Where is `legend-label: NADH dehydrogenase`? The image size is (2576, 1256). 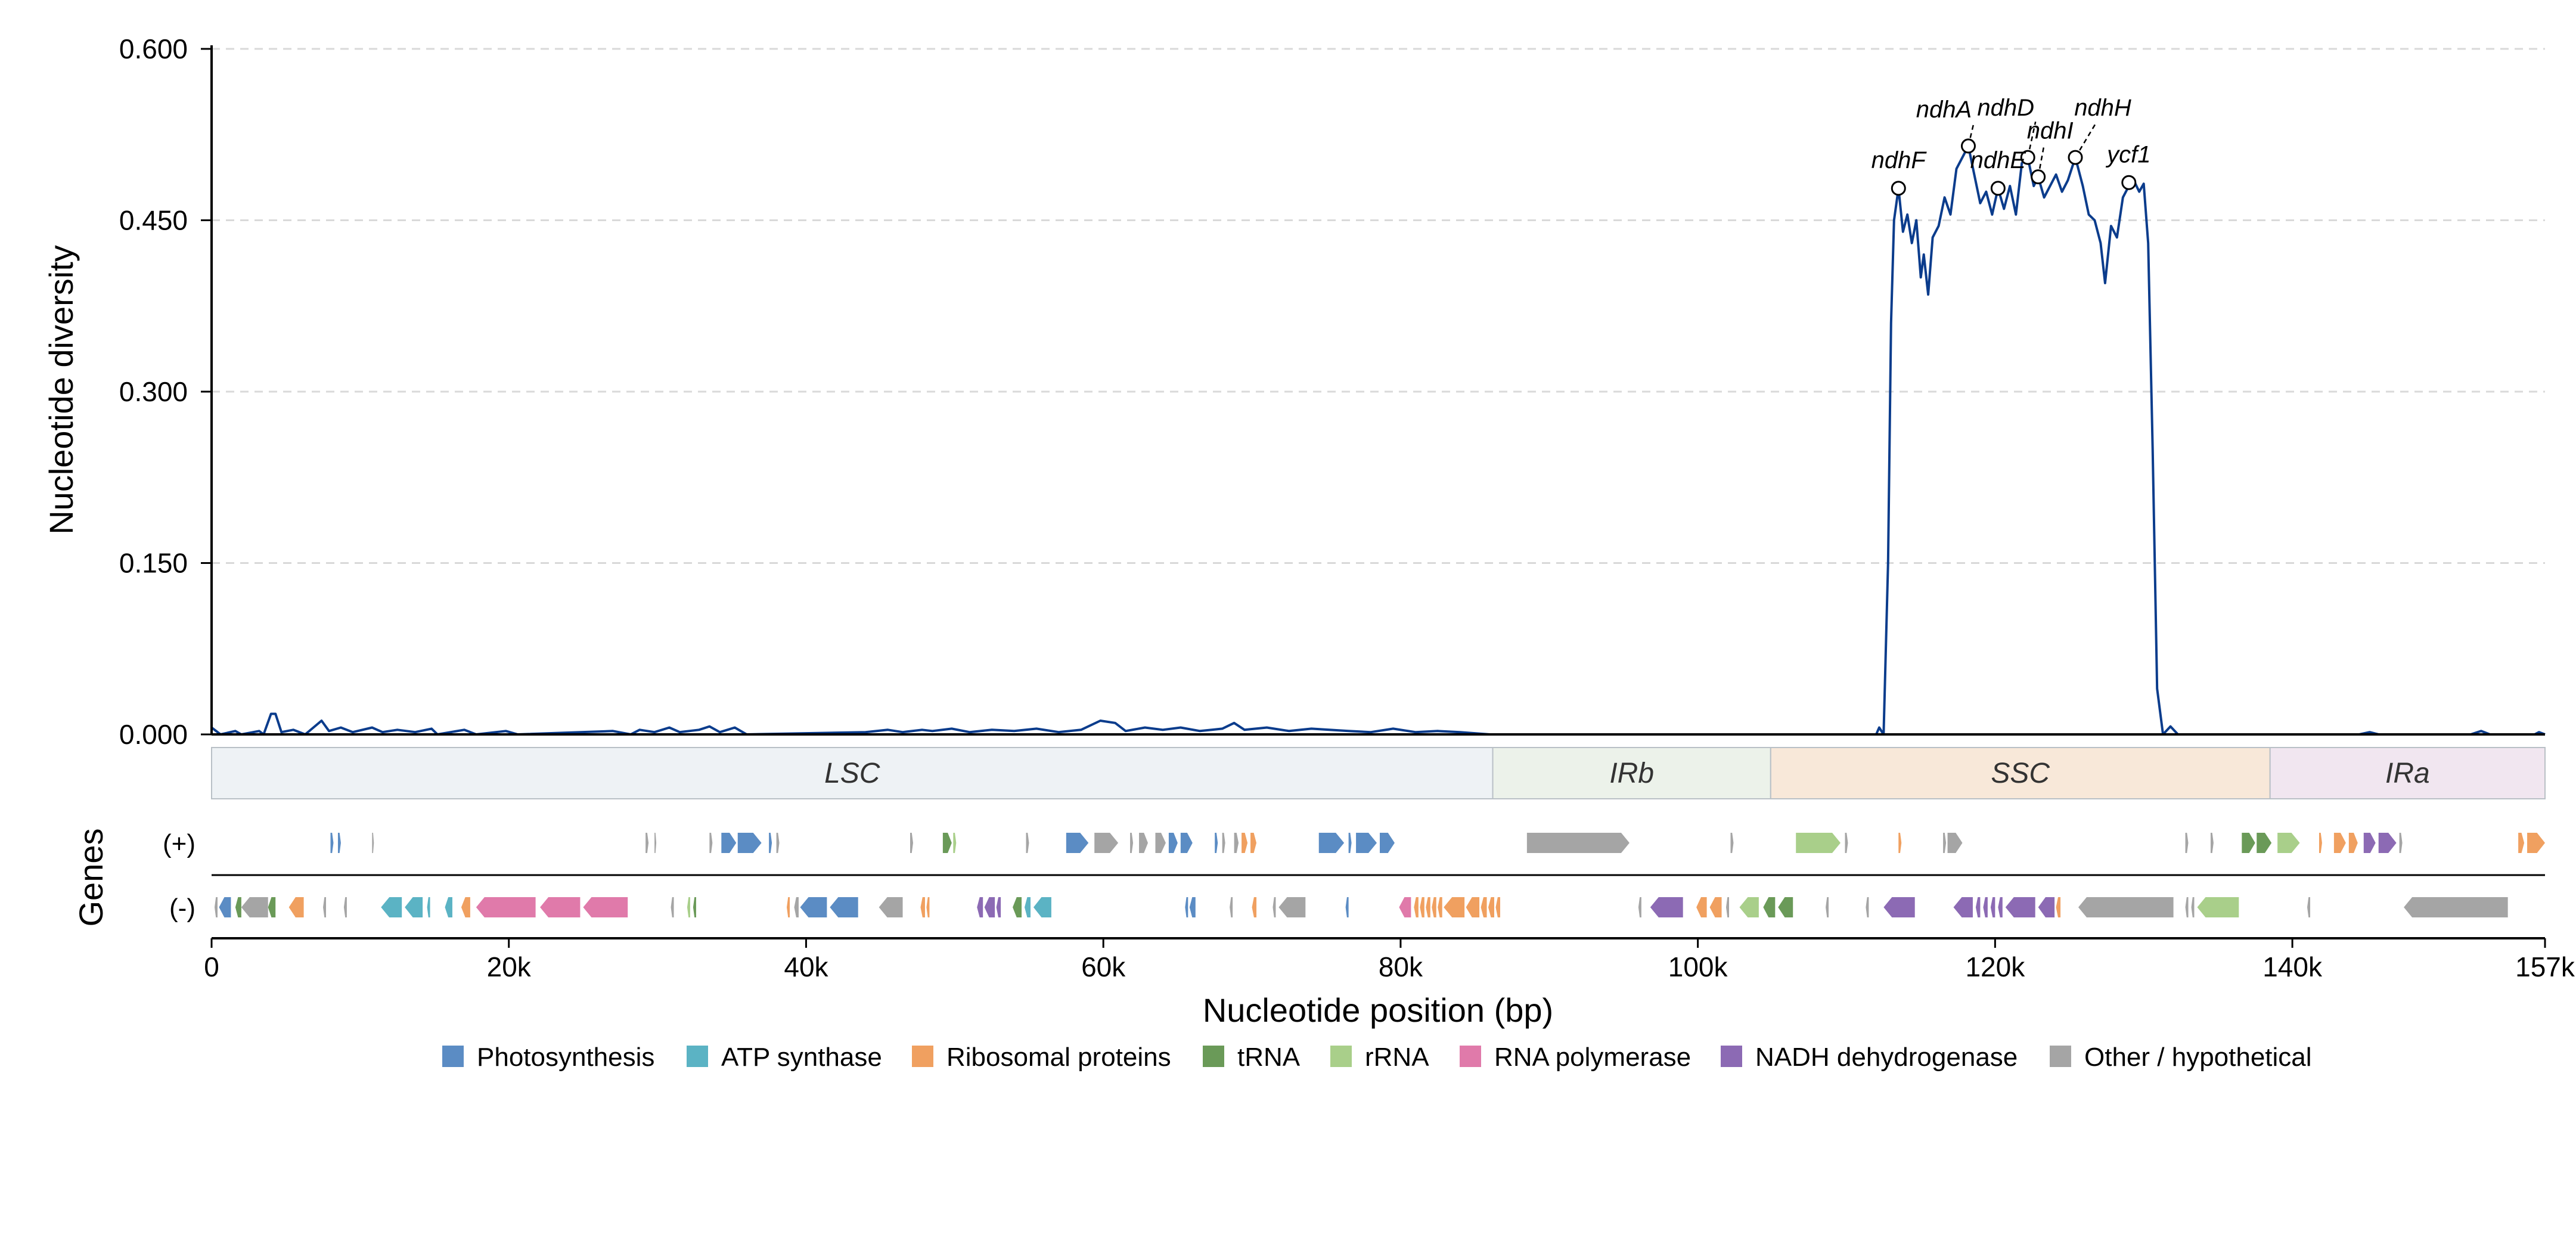
legend-label: NADH dehydrogenase is located at coordinates (1887, 1057).